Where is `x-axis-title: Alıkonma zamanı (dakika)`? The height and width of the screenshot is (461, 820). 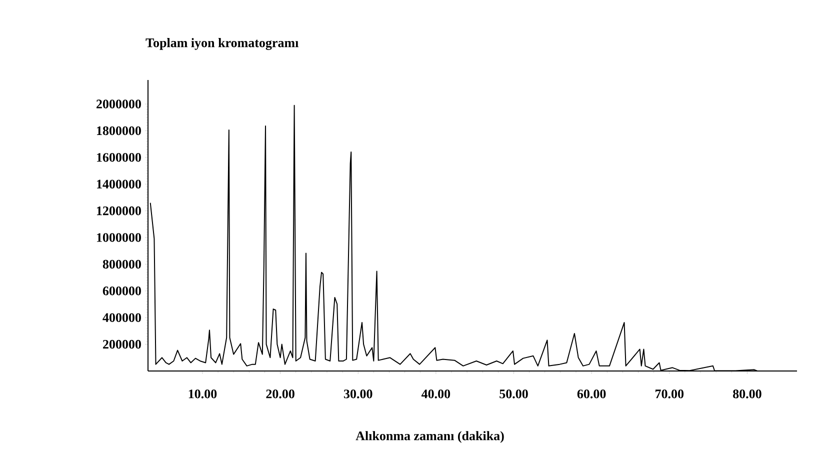
x-axis-title: Alıkonma zamanı (dakika) is located at coordinates (430, 437).